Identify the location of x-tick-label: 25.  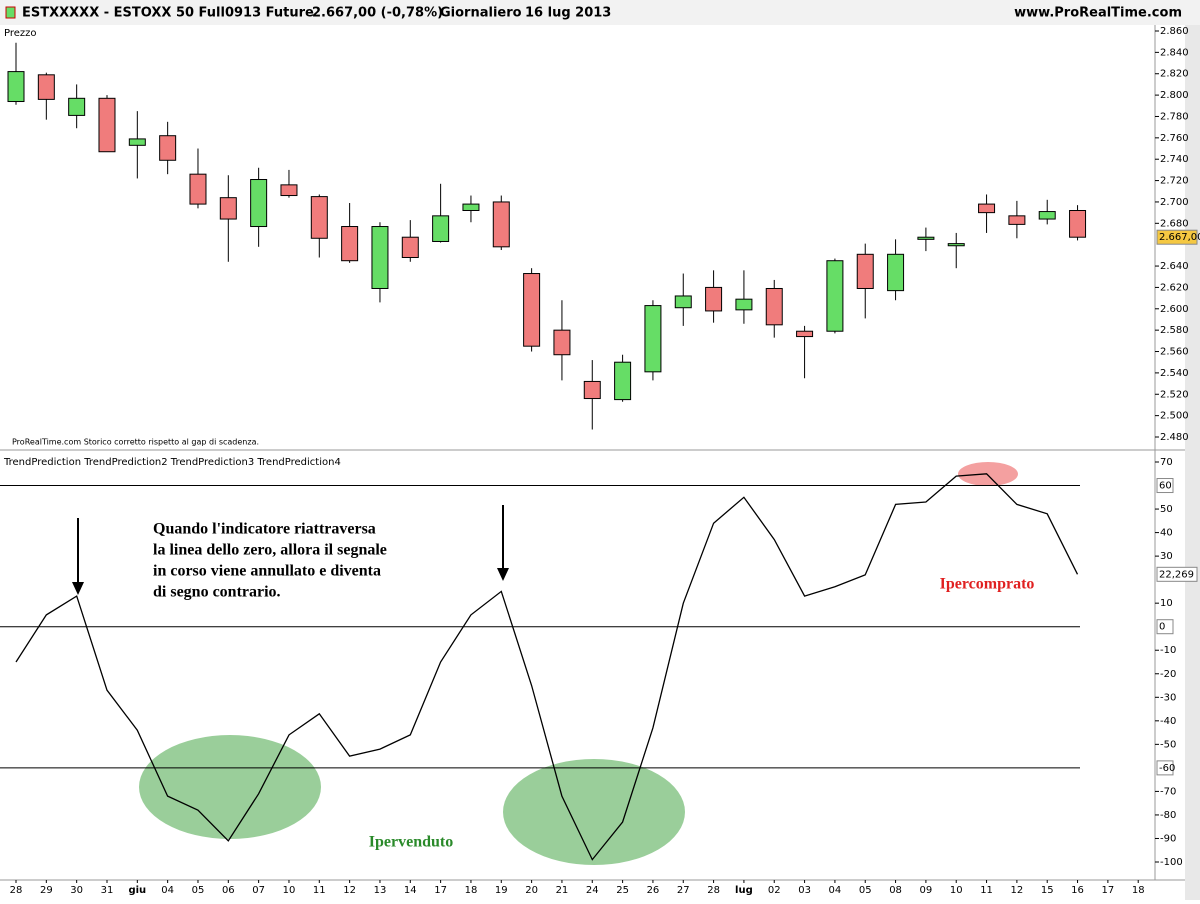
(622, 890).